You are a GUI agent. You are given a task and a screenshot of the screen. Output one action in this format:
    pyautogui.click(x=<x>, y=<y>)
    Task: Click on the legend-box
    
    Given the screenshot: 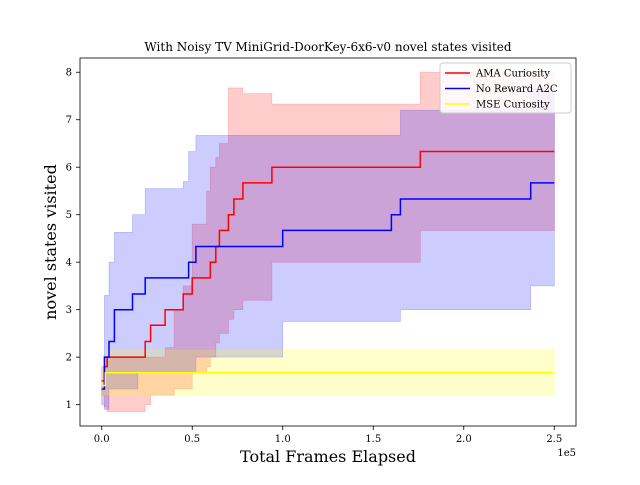 What is the action you would take?
    pyautogui.click(x=505, y=88)
    